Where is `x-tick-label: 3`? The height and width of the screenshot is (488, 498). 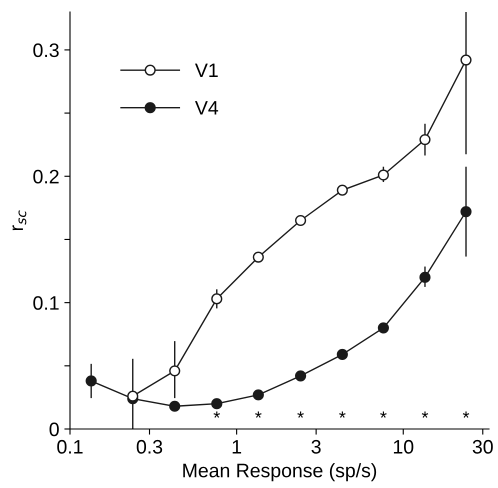
x-tick-label: 3 is located at coordinates (316, 447).